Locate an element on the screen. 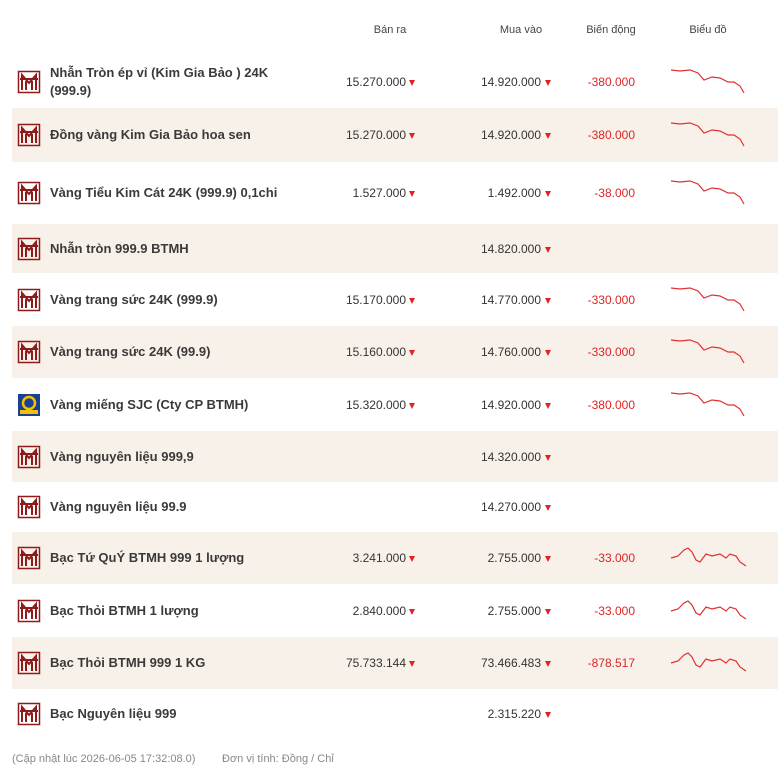  sell-price: 3.241.000 is located at coordinates (379, 558).